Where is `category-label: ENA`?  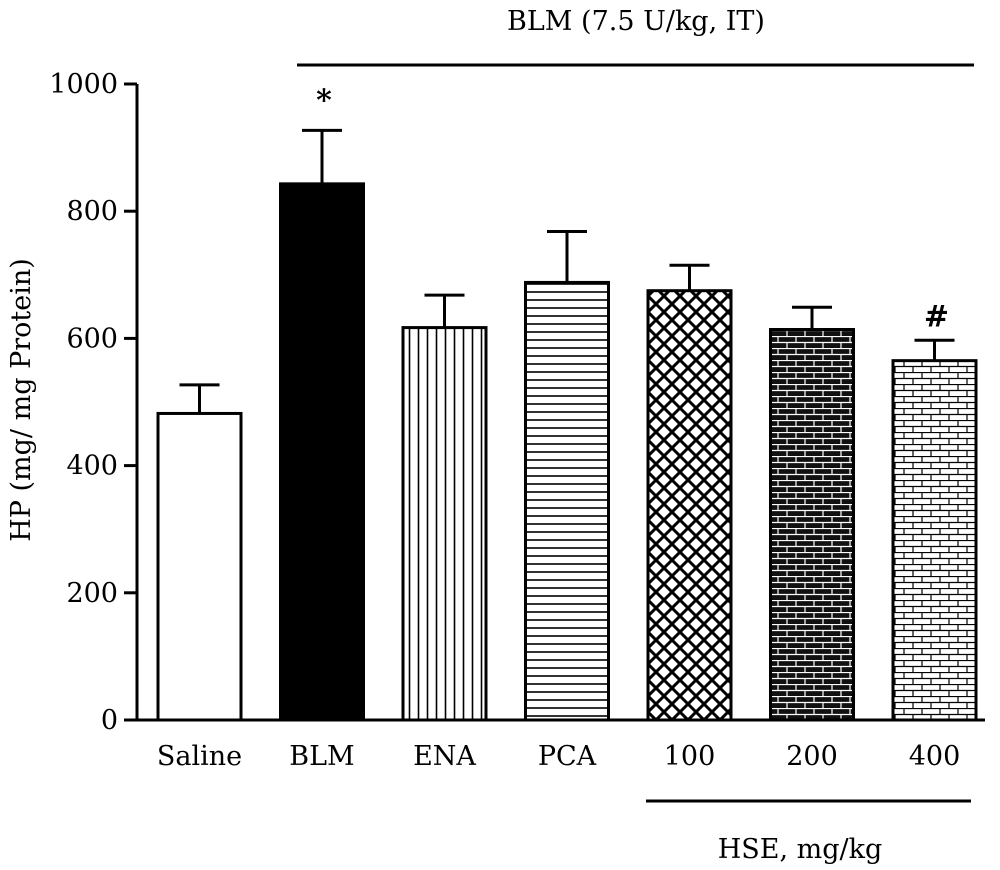
category-label: ENA is located at coordinates (444, 756).